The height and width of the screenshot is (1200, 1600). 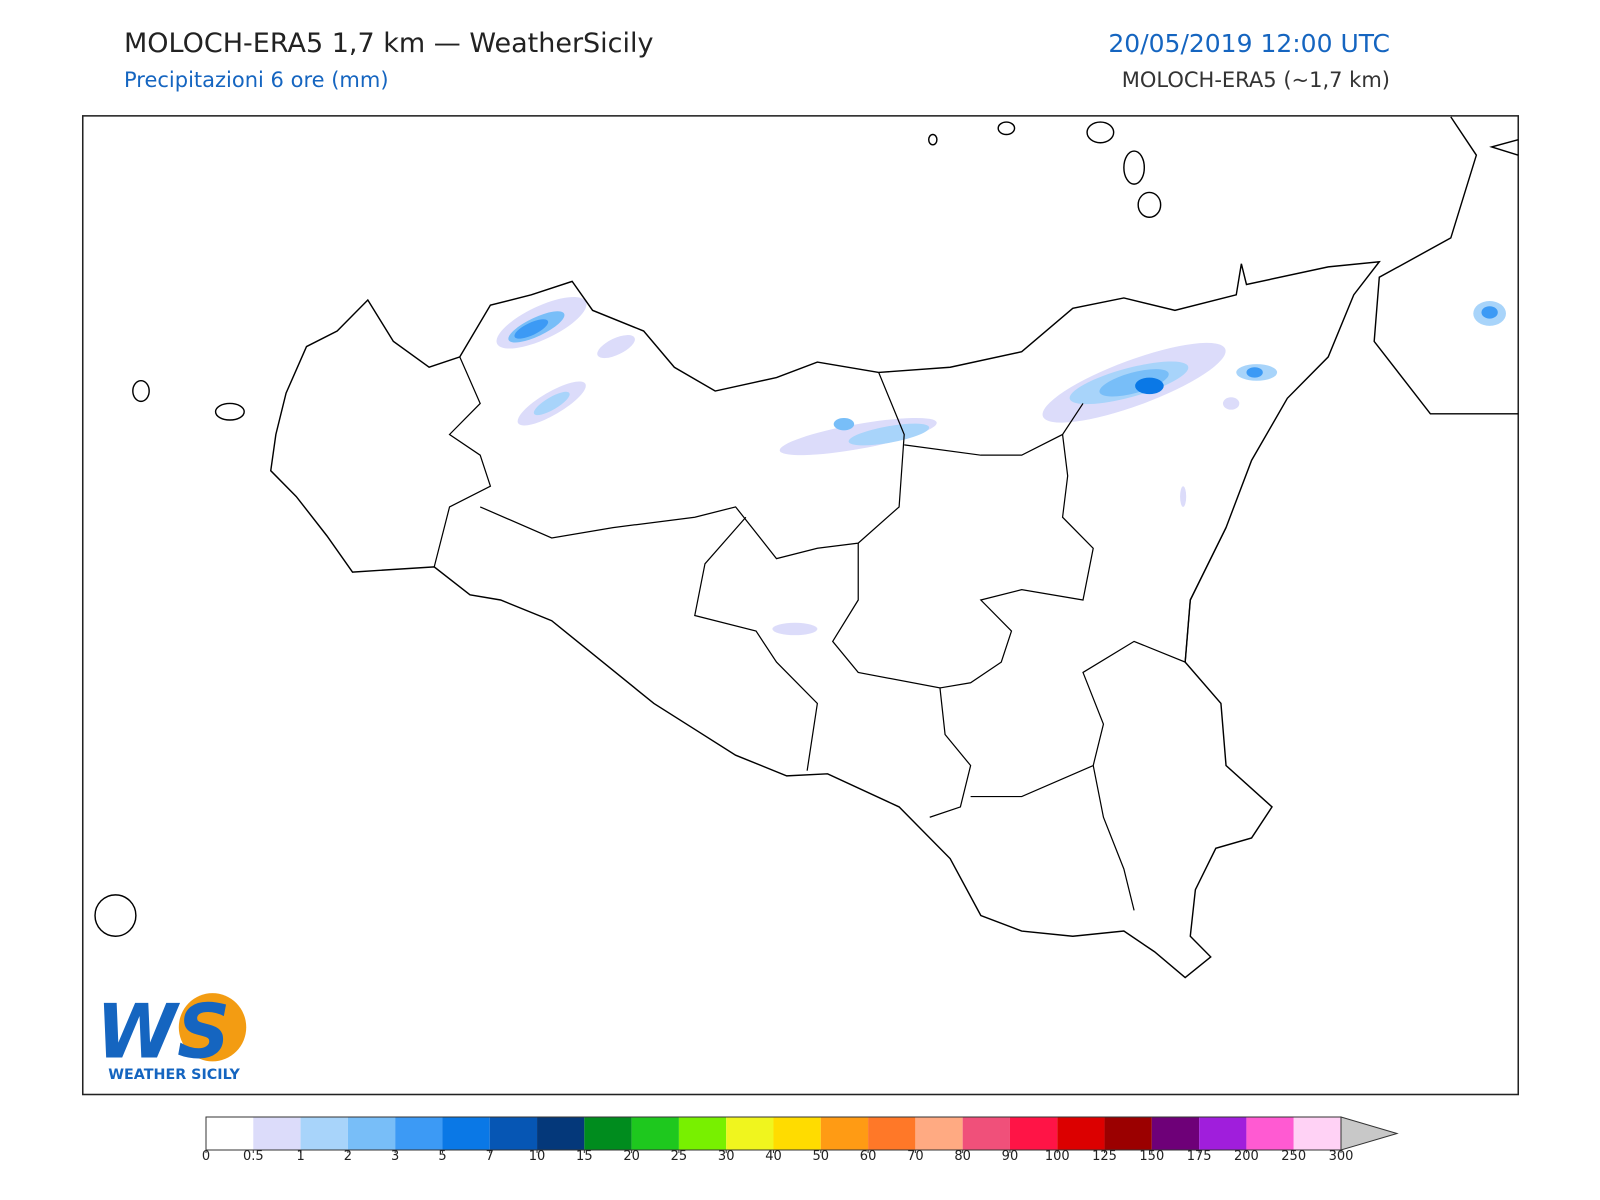 I want to click on colorbar-extend, so click(x=1369, y=1133).